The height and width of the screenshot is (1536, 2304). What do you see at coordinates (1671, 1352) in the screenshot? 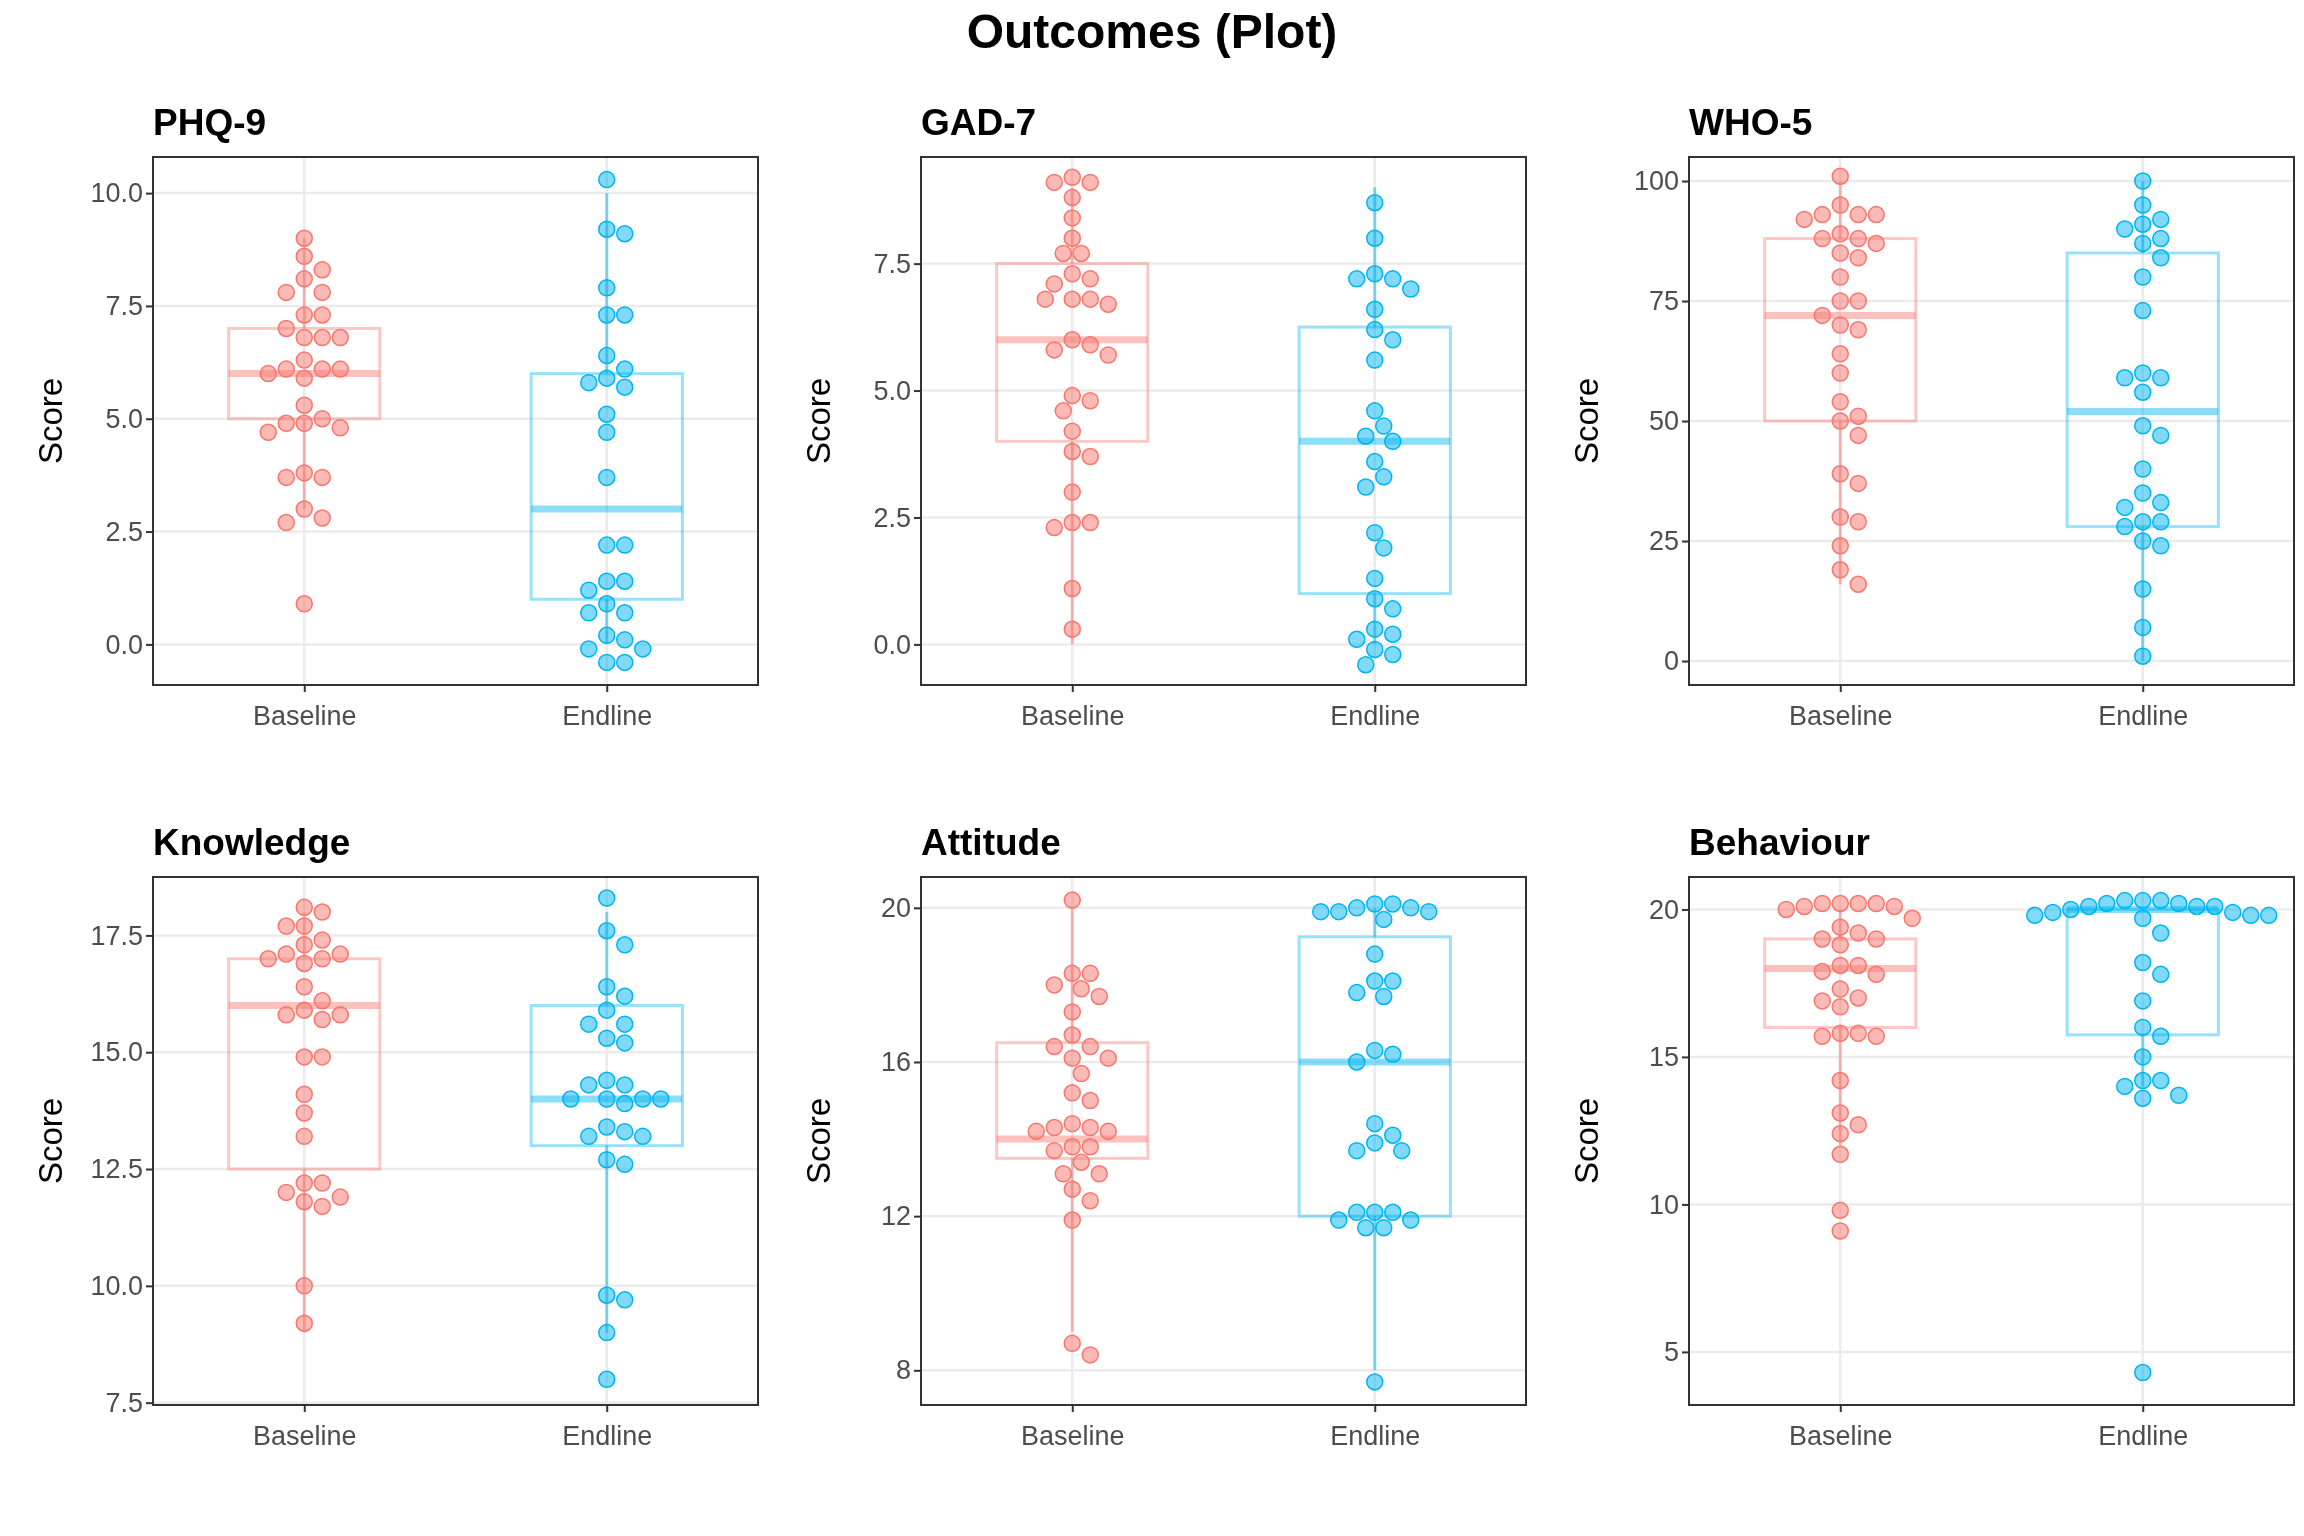
I see `y-tick-label: 5` at bounding box center [1671, 1352].